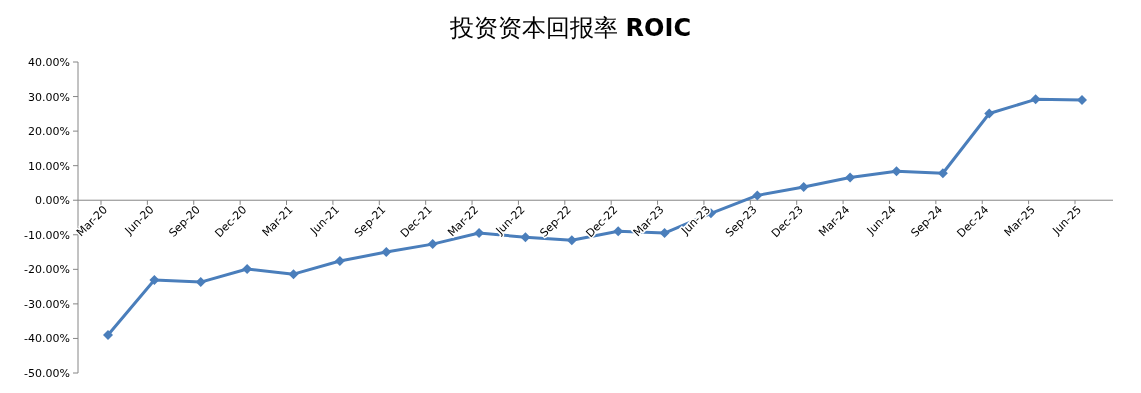 Image resolution: width=1141 pixels, height=393 pixels. What do you see at coordinates (47, 270) in the screenshot?
I see `y-tick-label: -20.00%` at bounding box center [47, 270].